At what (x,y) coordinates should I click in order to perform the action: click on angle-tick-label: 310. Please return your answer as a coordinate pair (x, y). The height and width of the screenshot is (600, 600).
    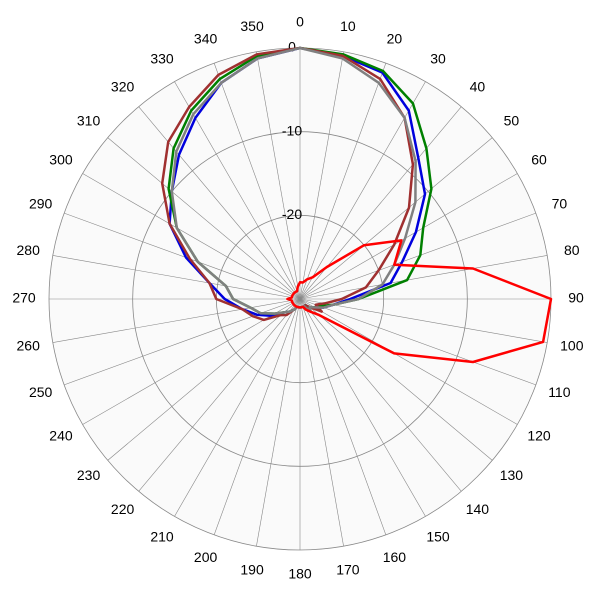
    Looking at the image, I should click on (89, 120).